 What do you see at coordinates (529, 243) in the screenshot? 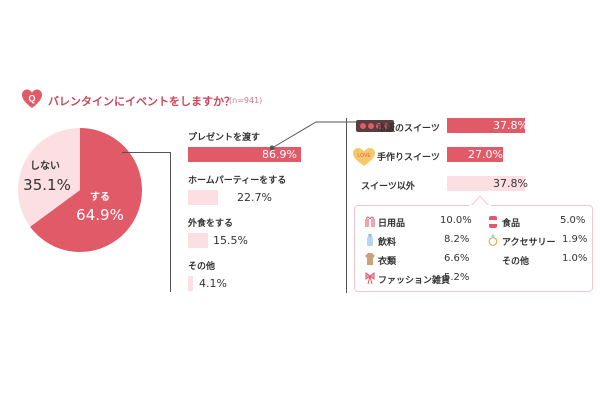
I see `breakdown-label-accessory: アクセサリー` at bounding box center [529, 243].